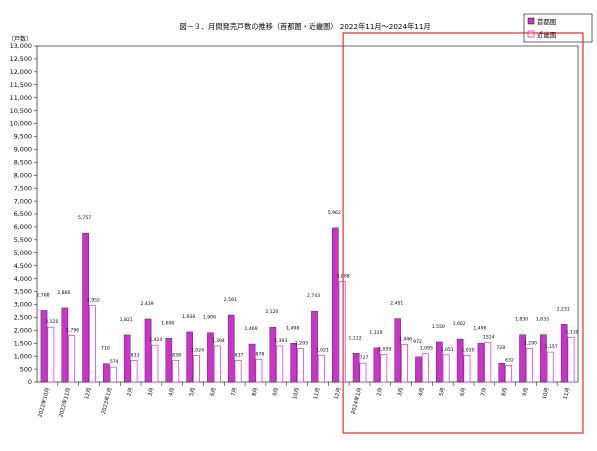 The width and height of the screenshot is (597, 451). I want to click on data-label-kinkiken: 2,120, so click(51, 322).